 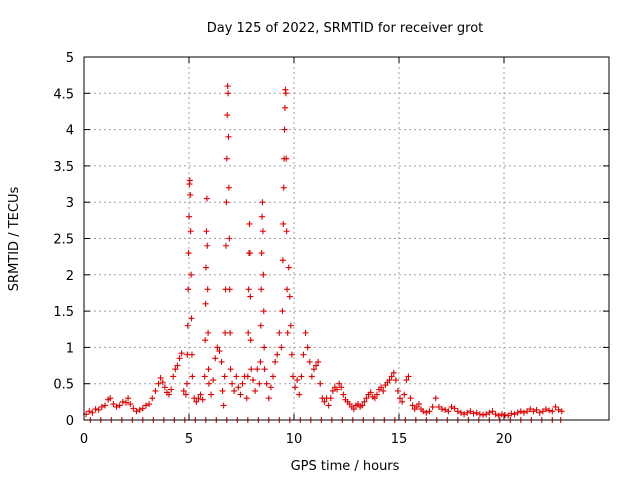 I want to click on y-tick-label: 2.5, so click(x=63, y=240).